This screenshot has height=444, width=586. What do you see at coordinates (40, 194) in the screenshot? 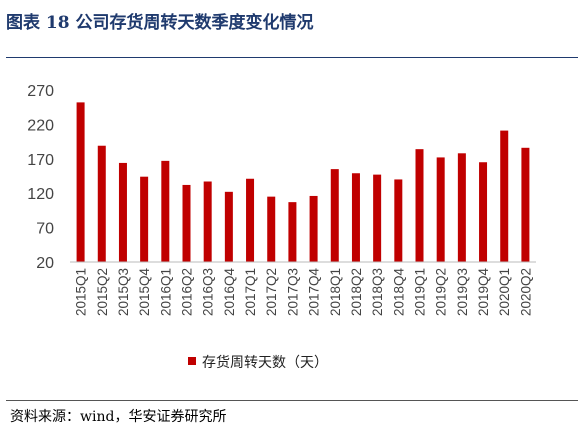
I see `y-tick-label: 120` at bounding box center [40, 194].